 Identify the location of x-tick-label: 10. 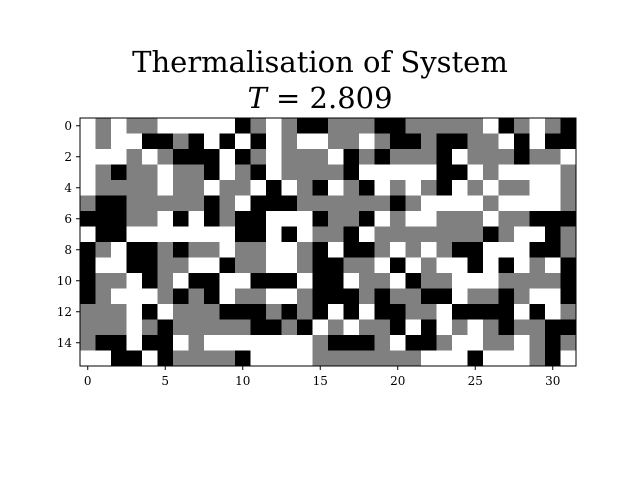
(242, 381).